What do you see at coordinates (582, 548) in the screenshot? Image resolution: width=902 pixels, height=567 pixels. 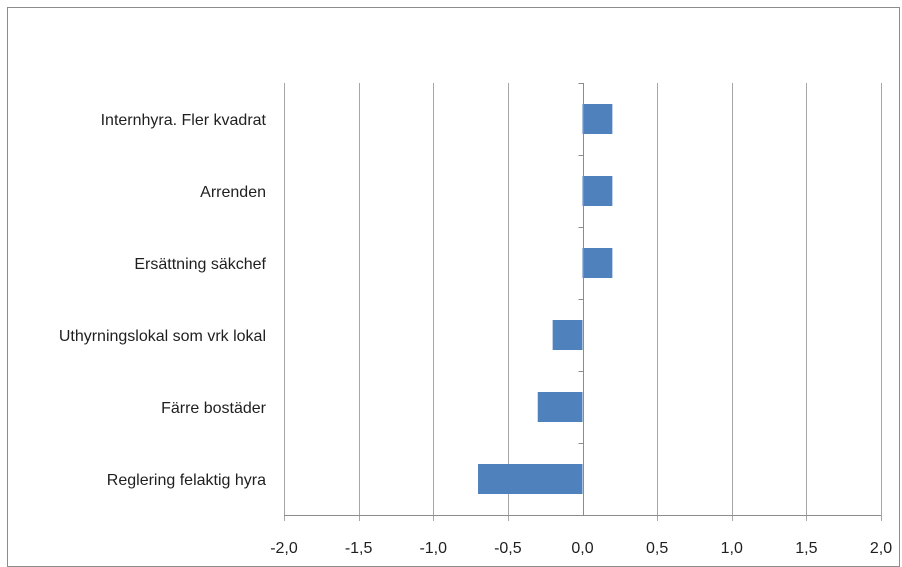 I see `x-tick-label: 0,0` at bounding box center [582, 548].